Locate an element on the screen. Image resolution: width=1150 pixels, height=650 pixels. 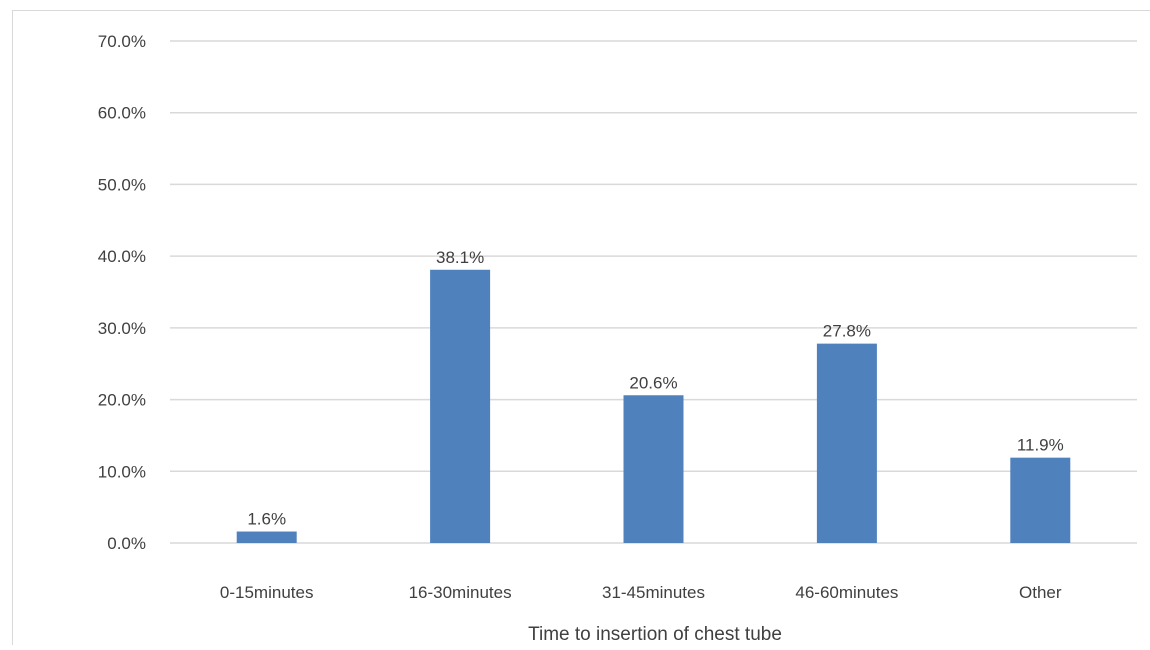
data-label: 27.8% is located at coordinates (847, 331).